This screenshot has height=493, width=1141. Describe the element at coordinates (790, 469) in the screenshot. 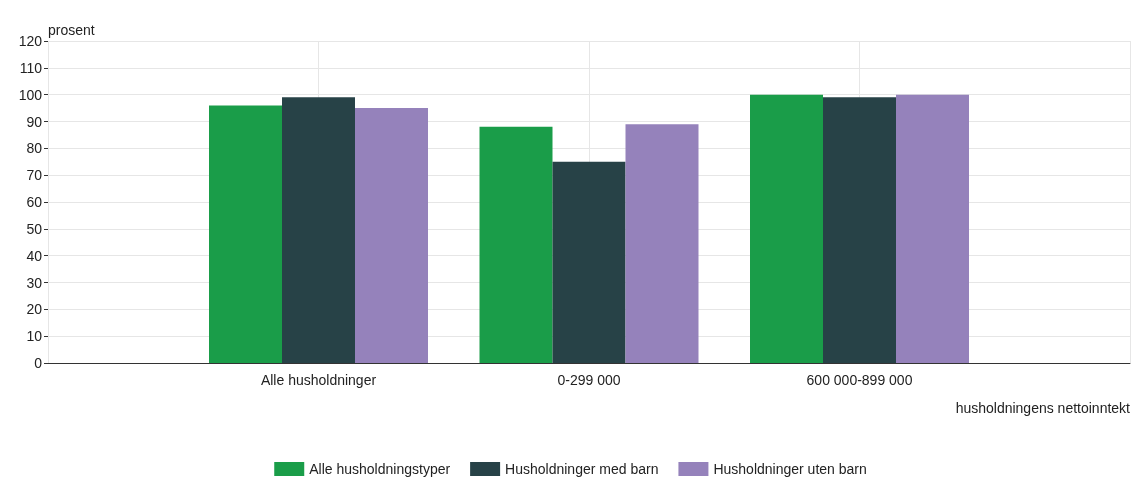

I see `legend-label: Husholdninger uten barn` at that location.